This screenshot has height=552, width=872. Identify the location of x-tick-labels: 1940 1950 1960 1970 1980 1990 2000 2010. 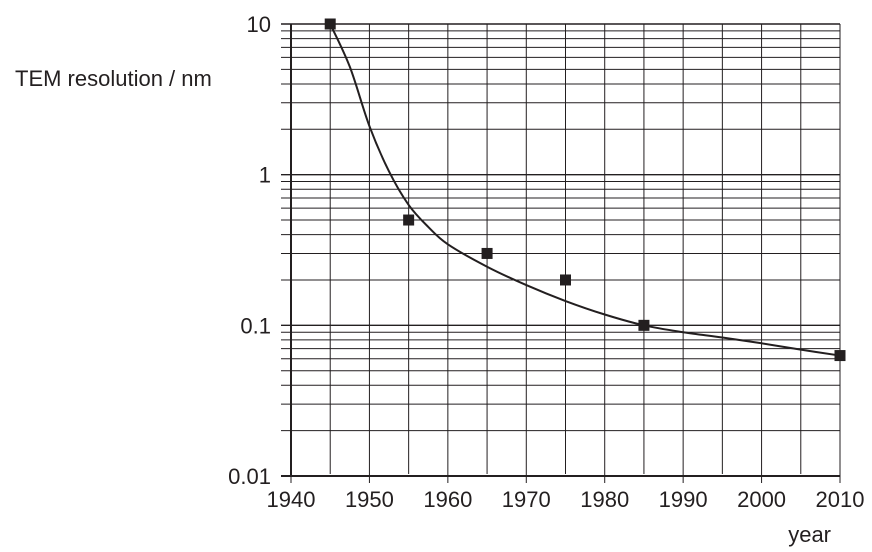
(566, 499).